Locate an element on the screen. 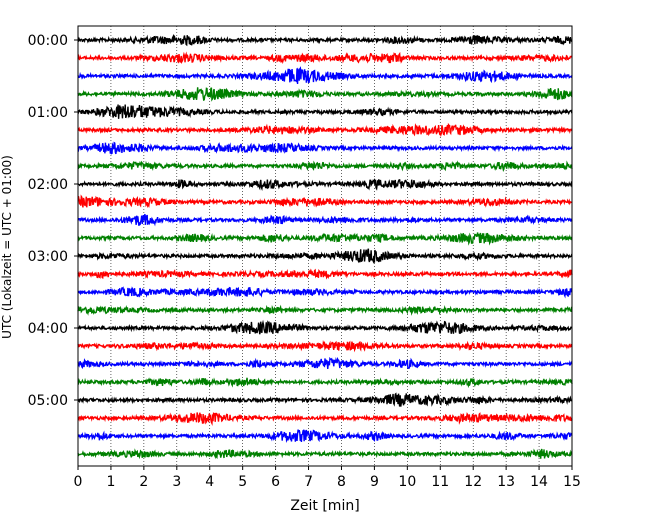 Image resolution: width=650 pixels, height=520 pixels. y-tick-label: 04:00 is located at coordinates (48, 329).